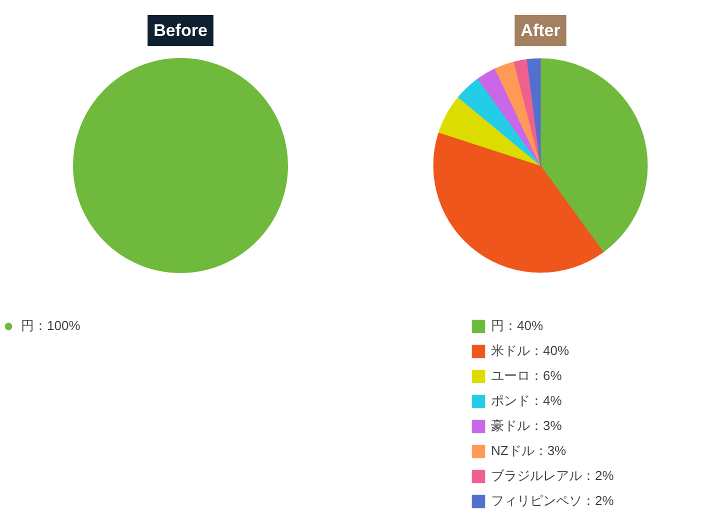  Describe the element at coordinates (552, 501) in the screenshot. I see `legend-label: フィリピンペソ：2%` at that location.